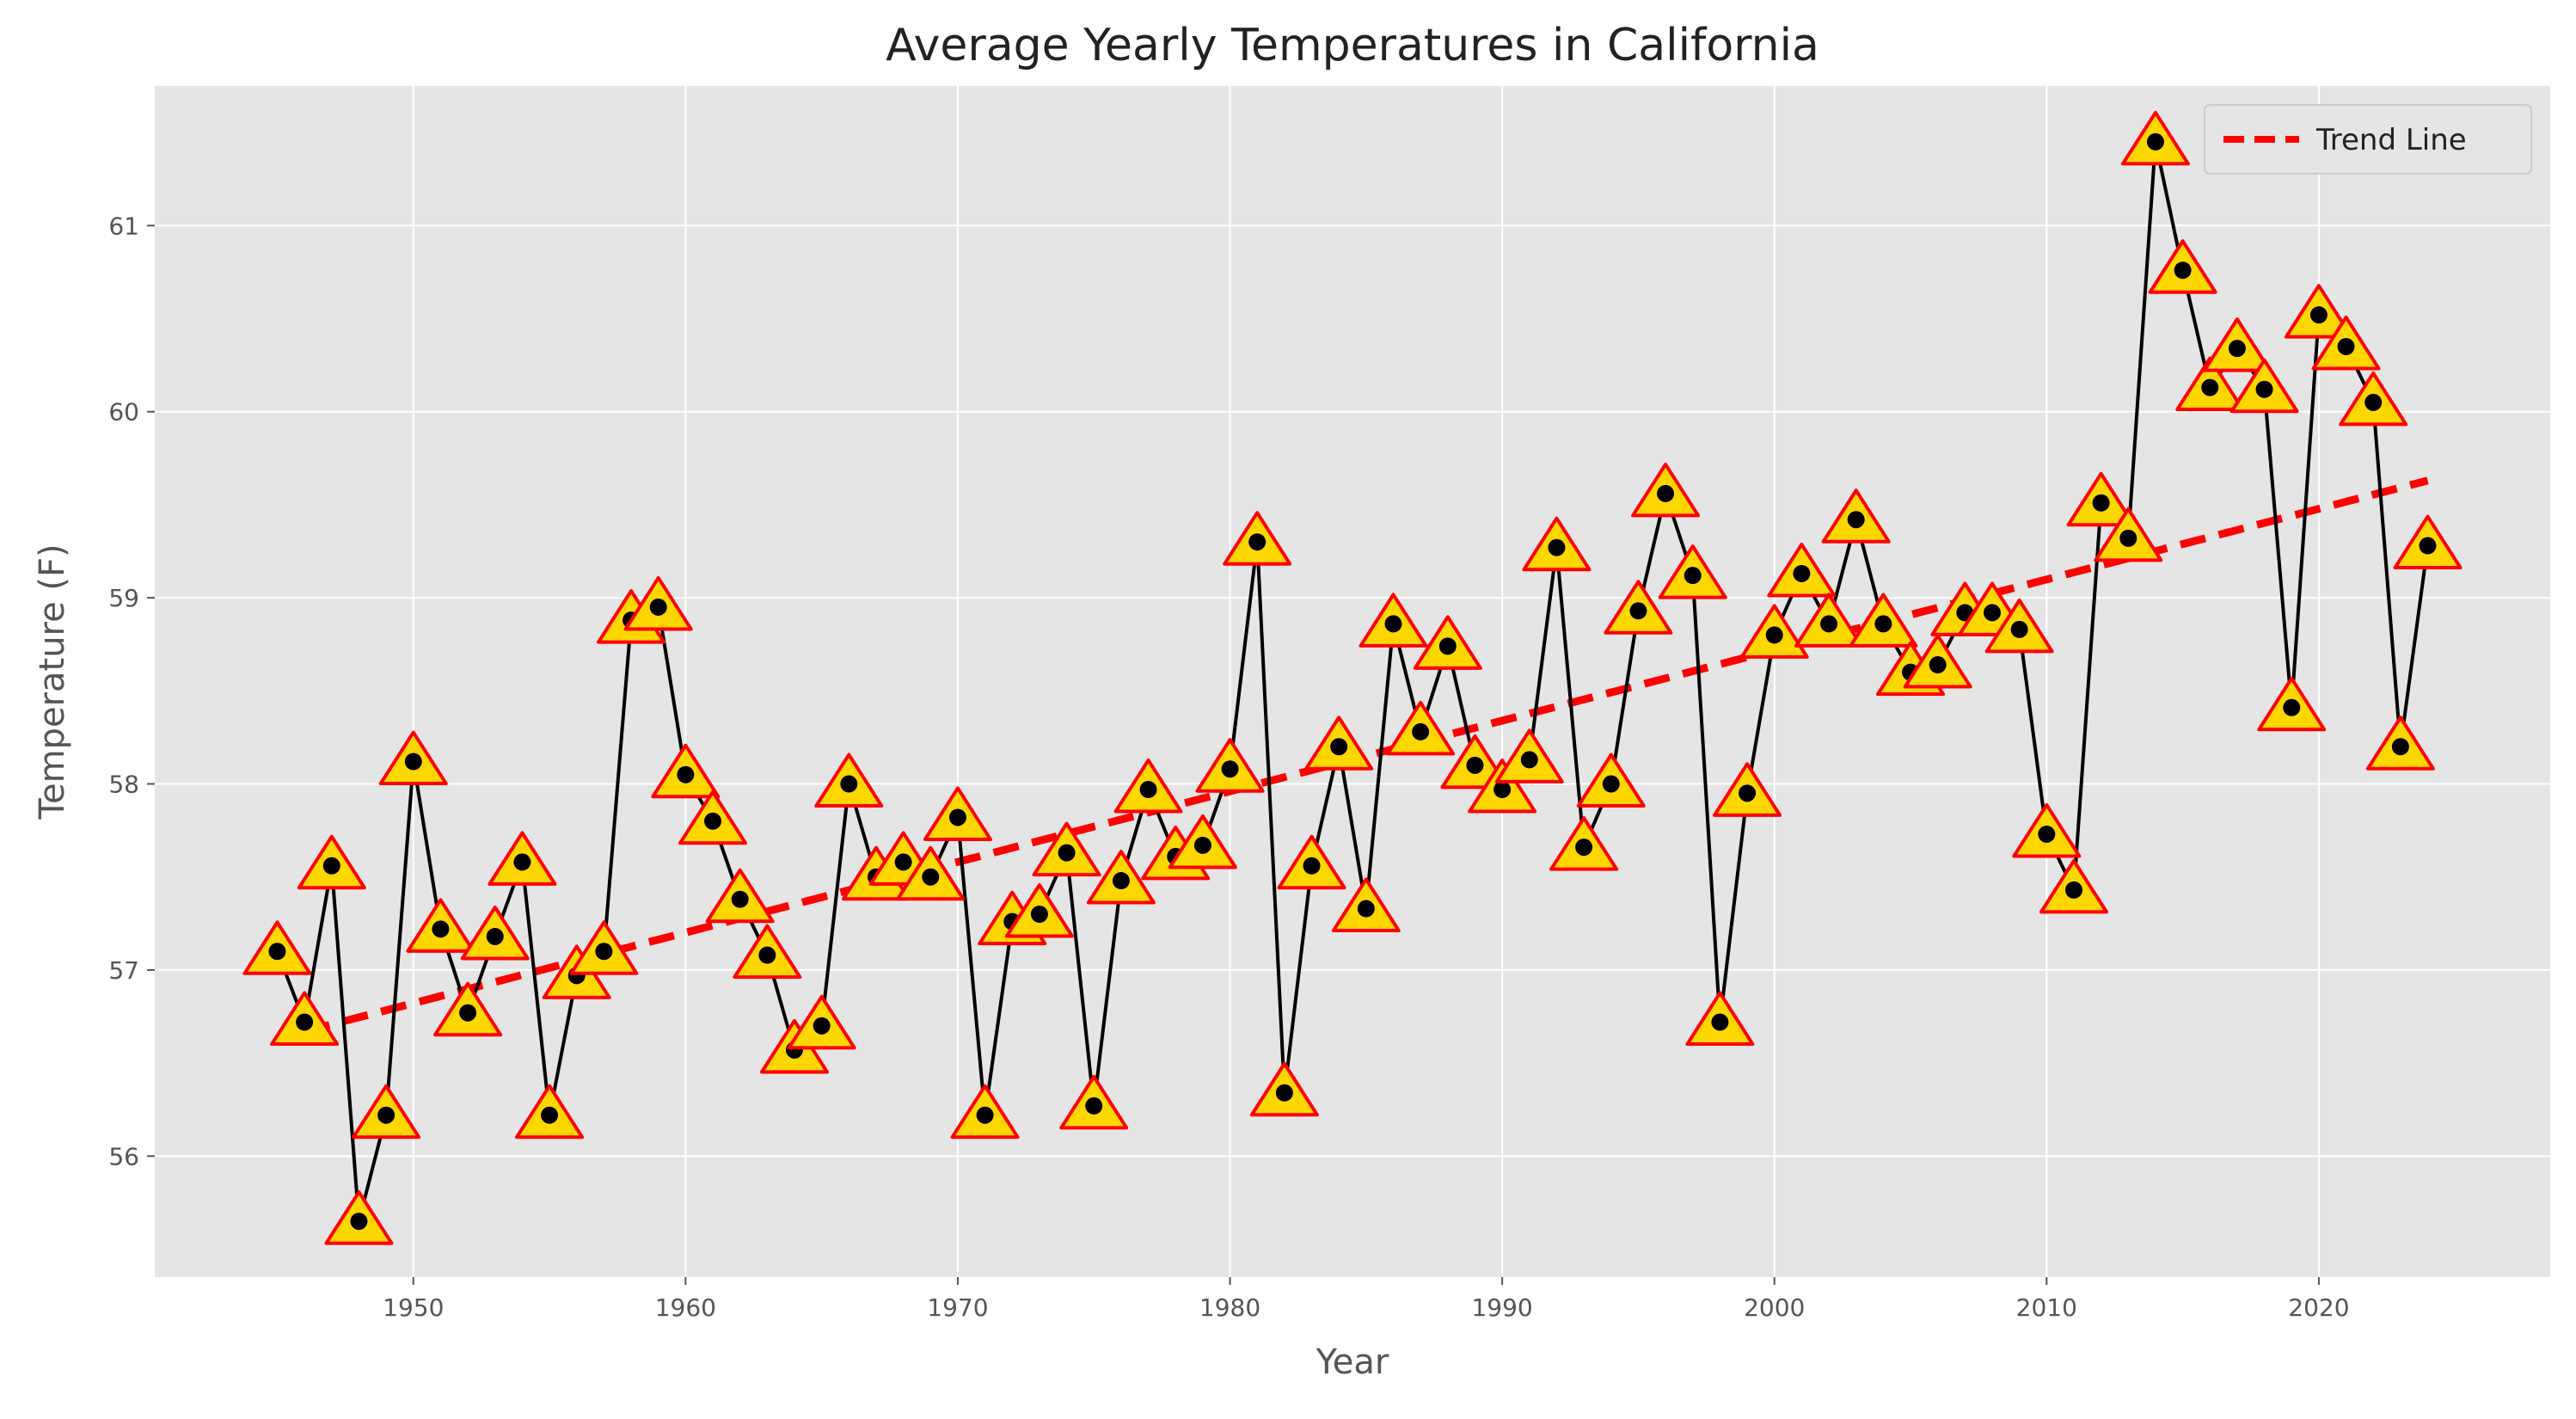  I want to click on y-tick-label: 61, so click(124, 226).